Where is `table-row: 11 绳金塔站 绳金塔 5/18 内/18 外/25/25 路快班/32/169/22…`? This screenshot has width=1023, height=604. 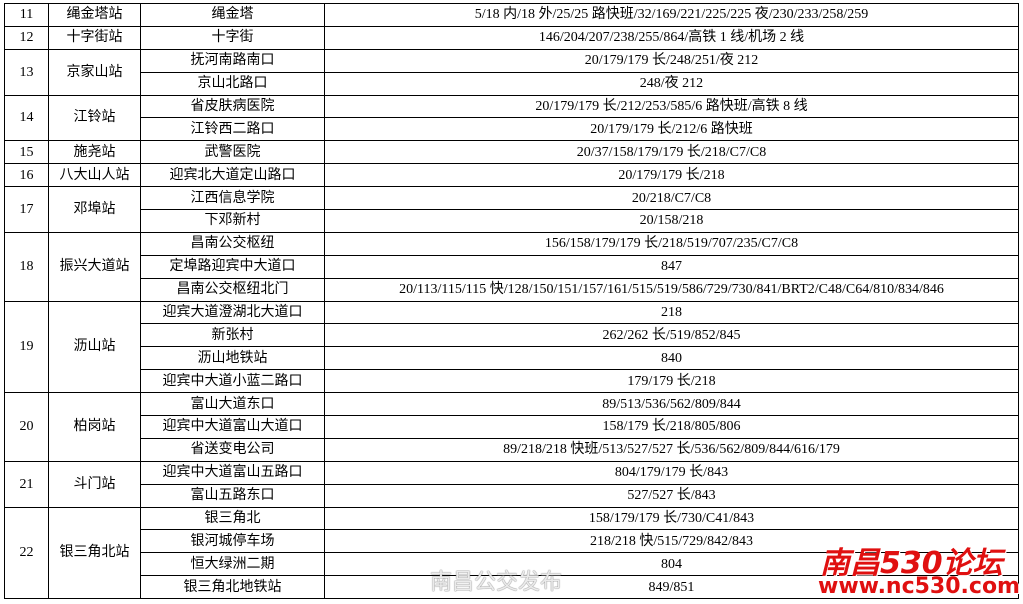 table-row: 11 绳金塔站 绳金塔 5/18 内/18 外/25/25 路快班/32/169/22… is located at coordinates (511, 15).